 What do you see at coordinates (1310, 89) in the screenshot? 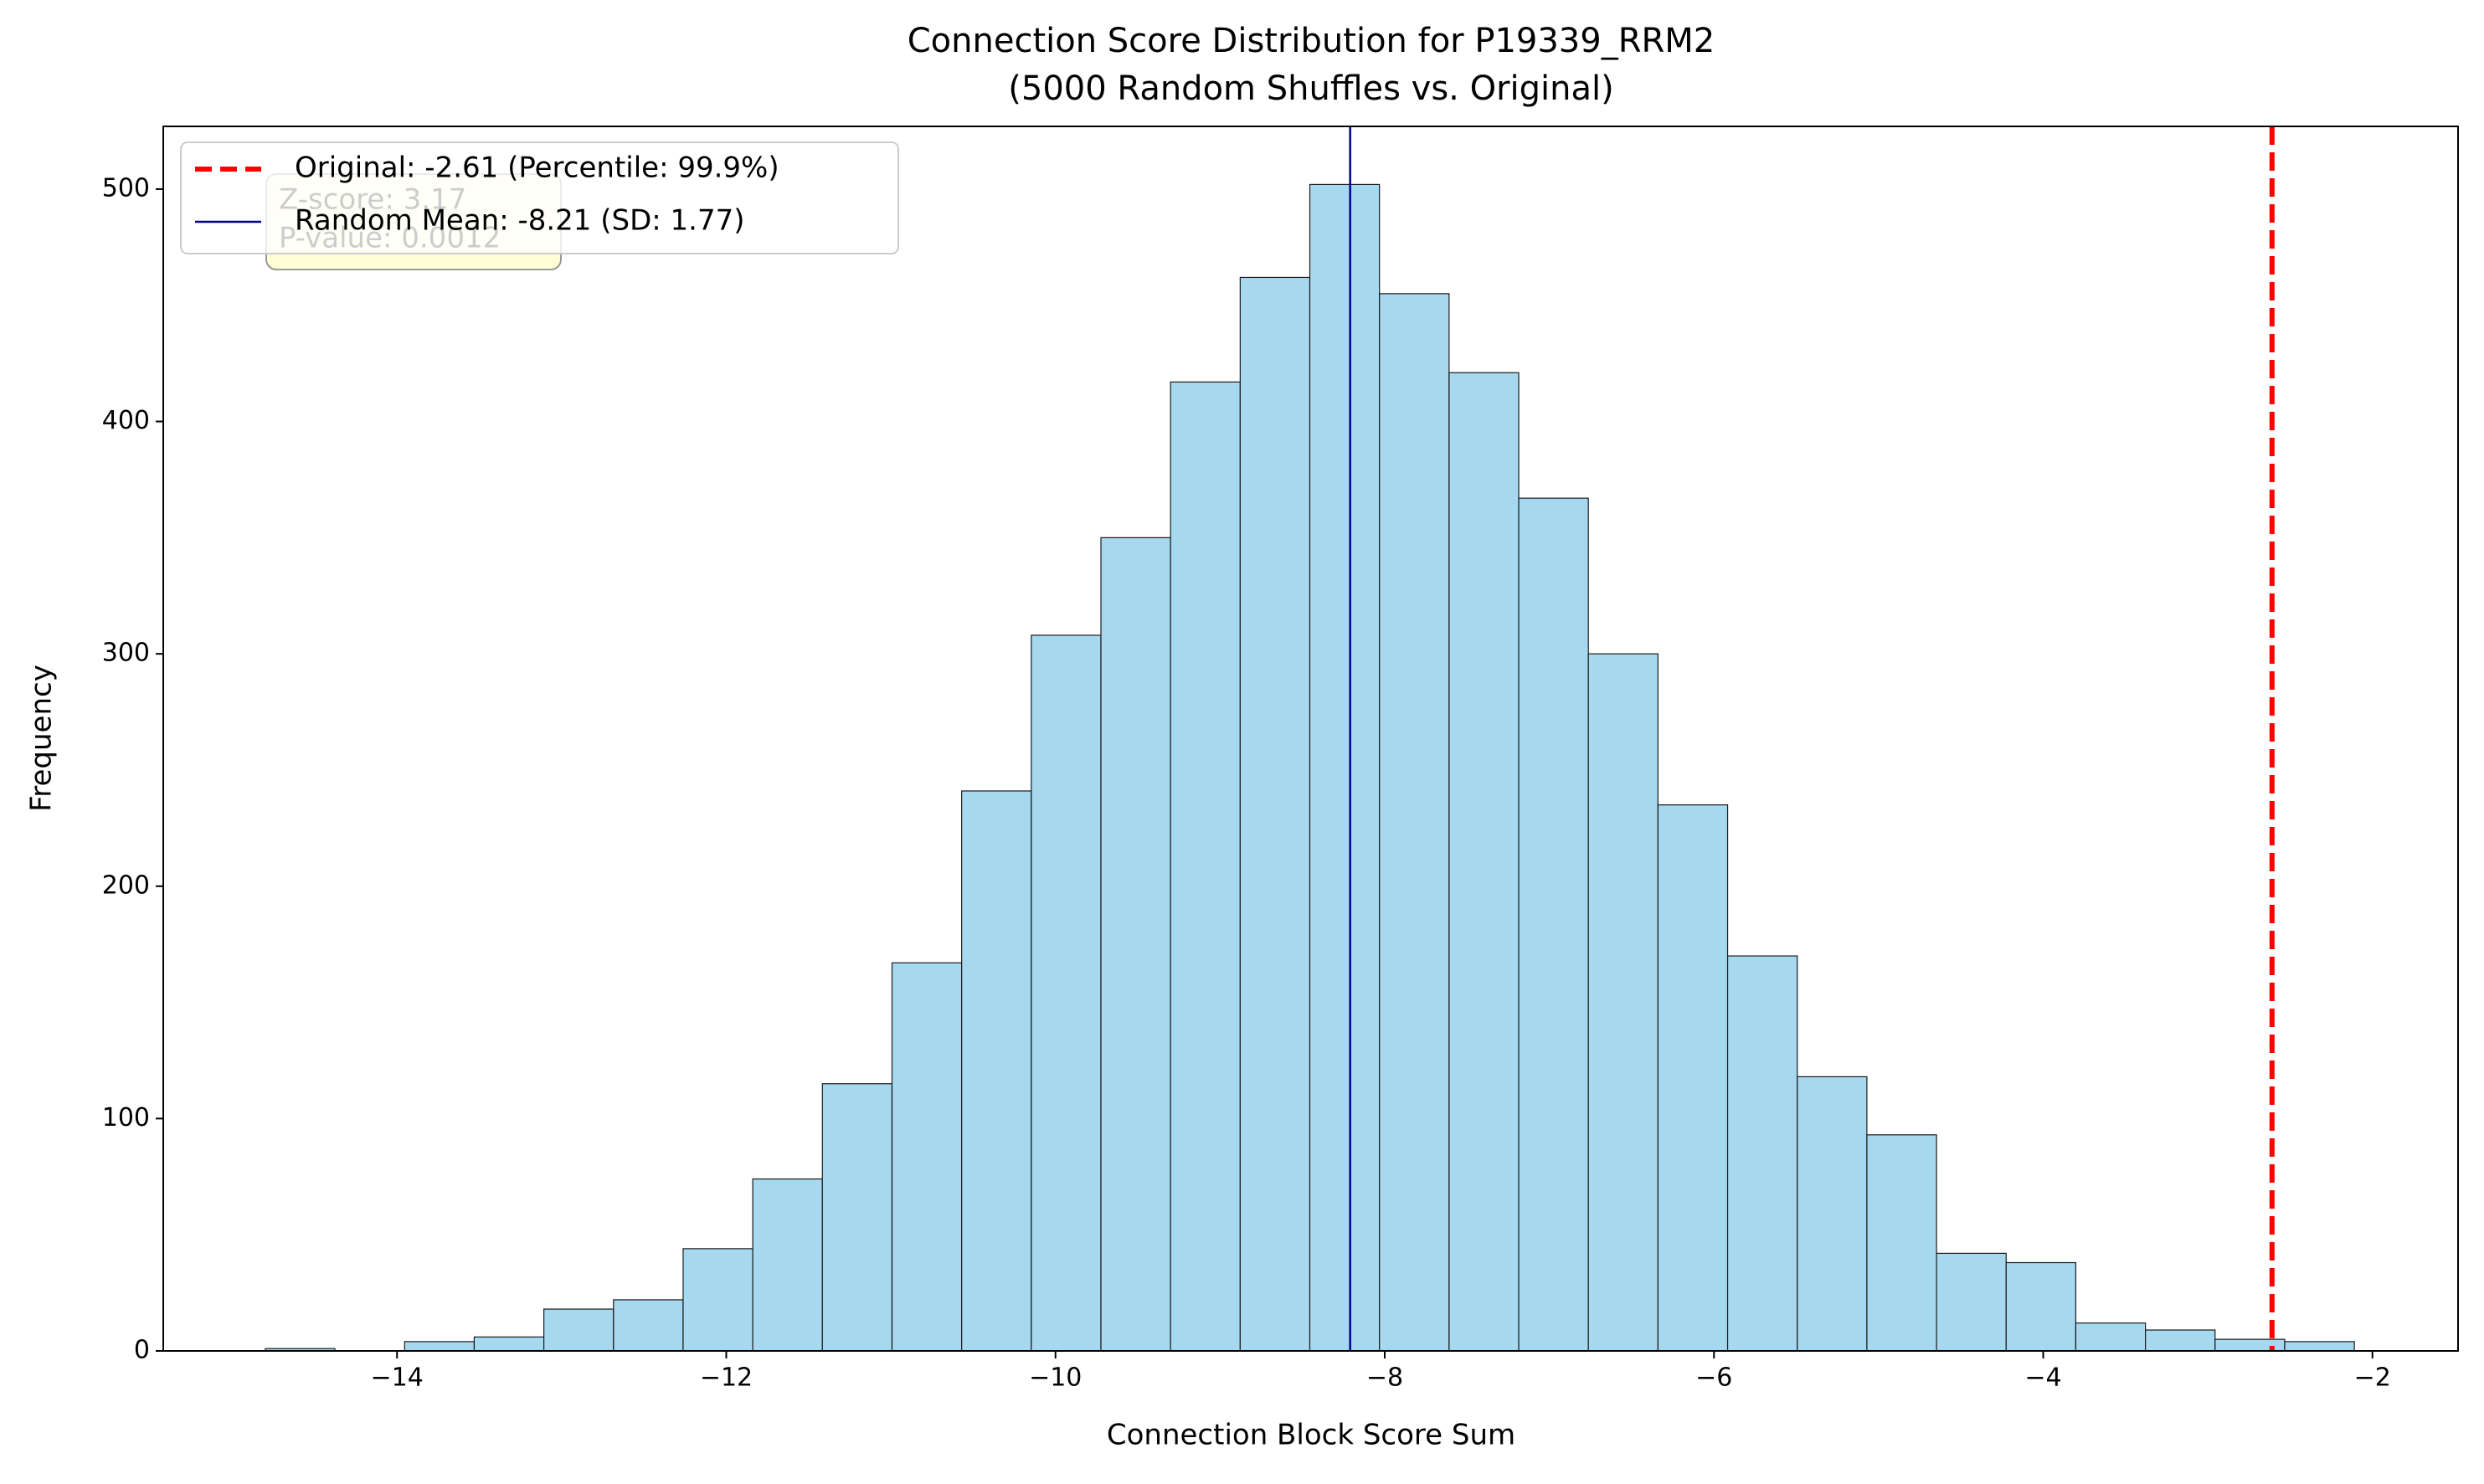
I see `chart-subtitle: (5000 Random Shuffles vs. Original)` at bounding box center [1310, 89].